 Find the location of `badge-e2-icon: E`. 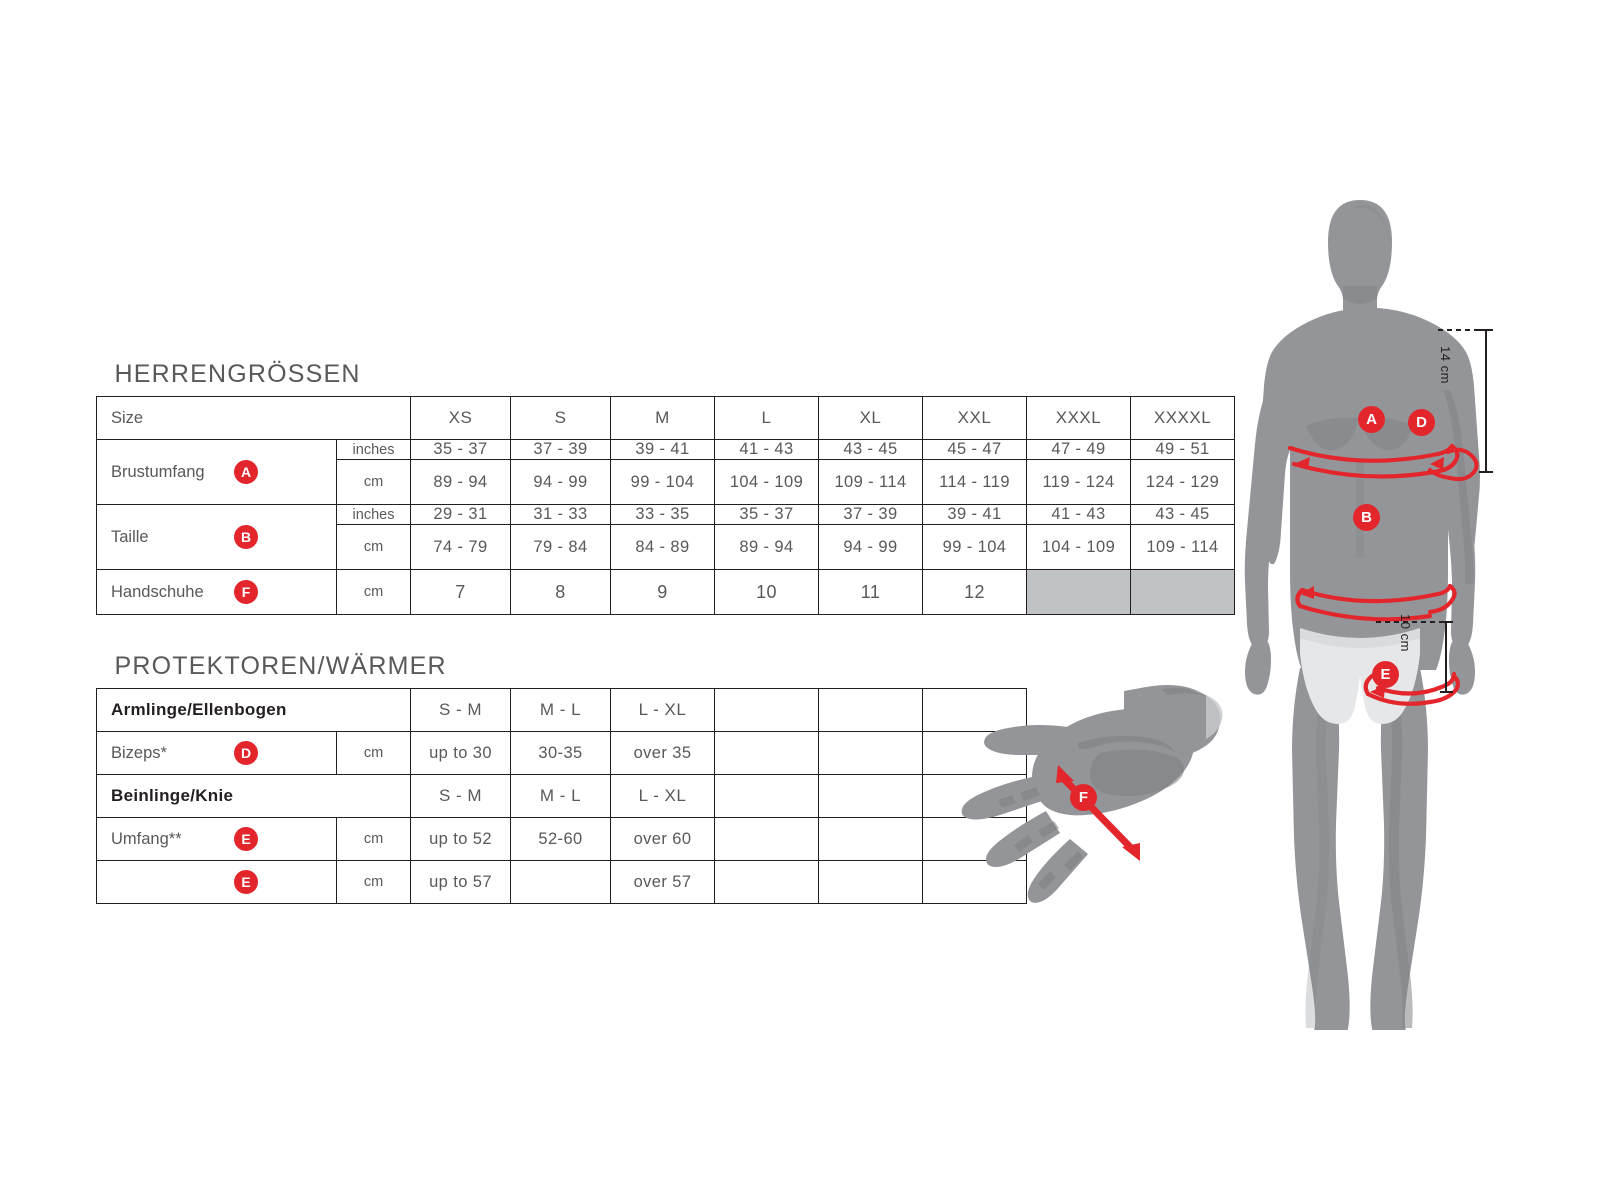

badge-e2-icon: E is located at coordinates (246, 882).